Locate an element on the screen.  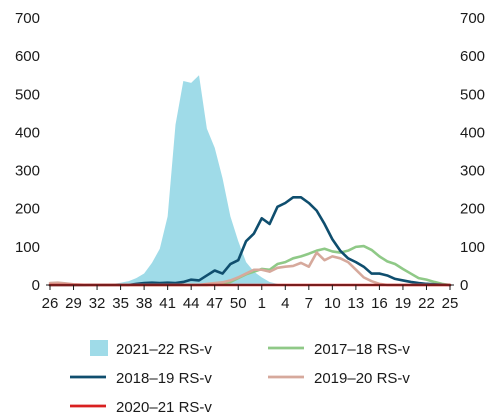
x-tick-label: 22 is located at coordinates (426, 303).